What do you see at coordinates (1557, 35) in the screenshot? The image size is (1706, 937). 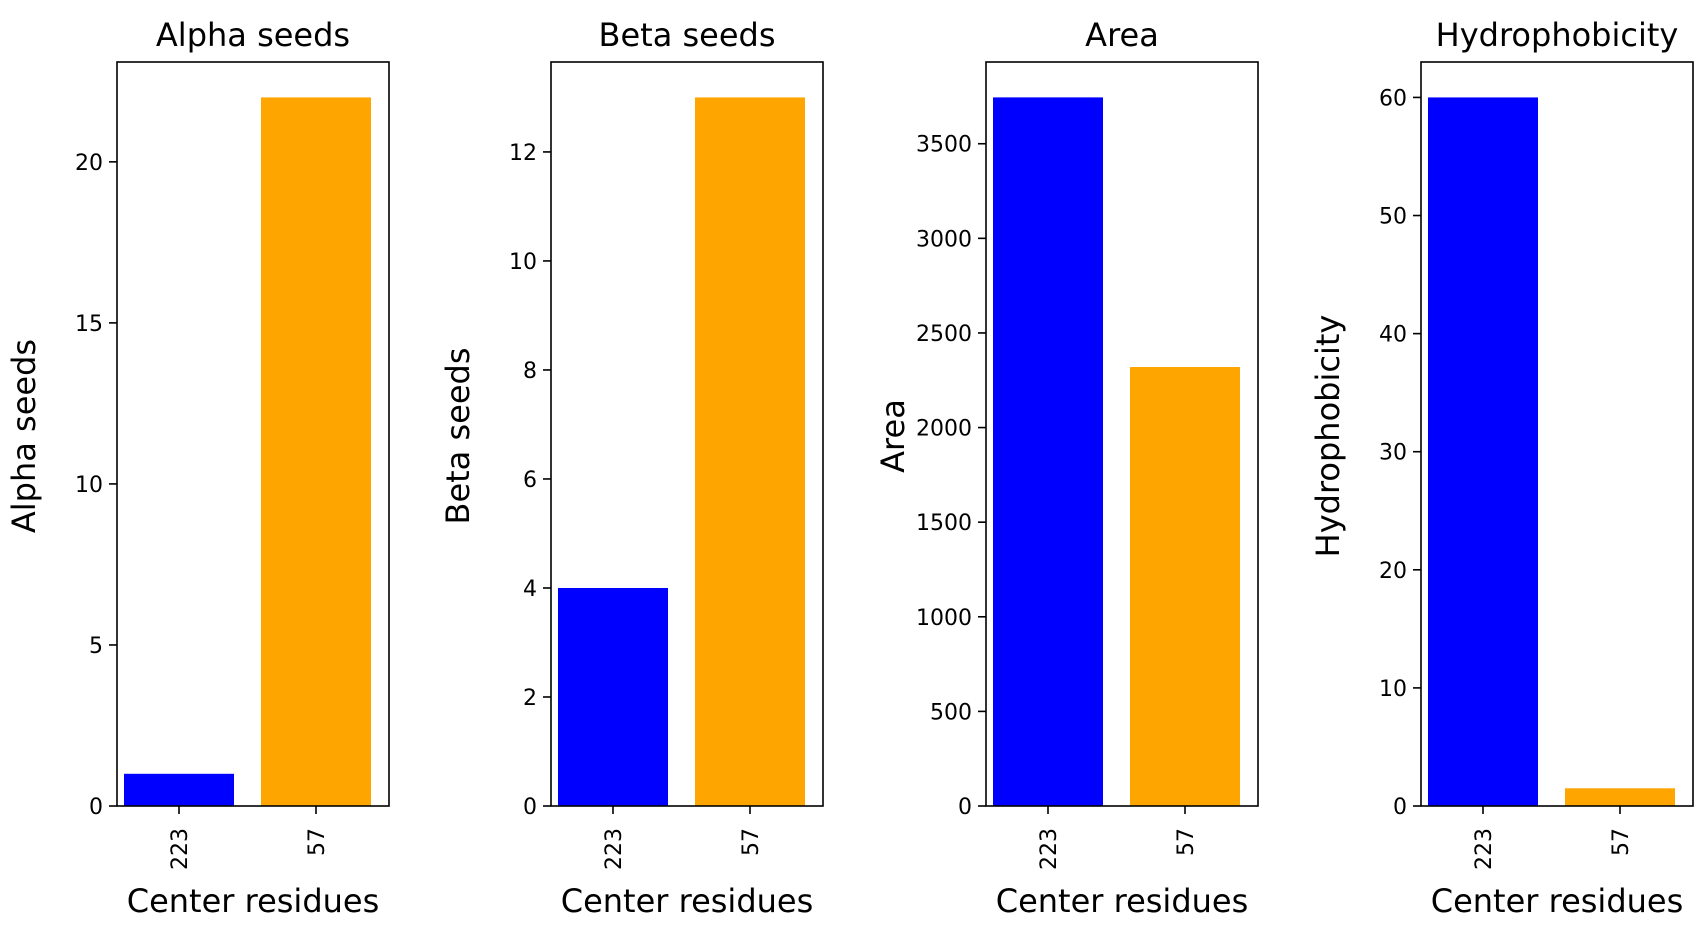 I see `chart-title: Hydrophobicity` at bounding box center [1557, 35].